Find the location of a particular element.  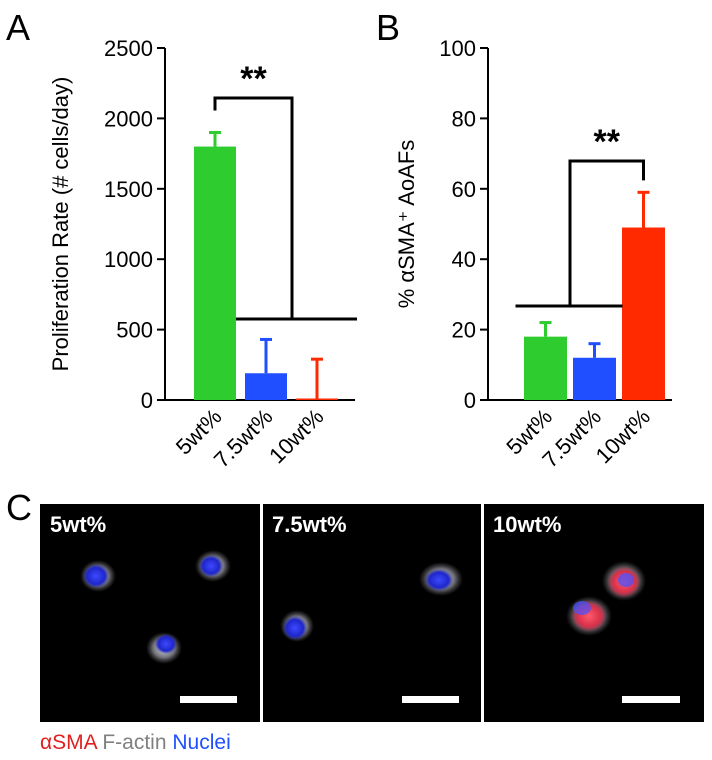

panel-letter-c: C is located at coordinates (19, 507).